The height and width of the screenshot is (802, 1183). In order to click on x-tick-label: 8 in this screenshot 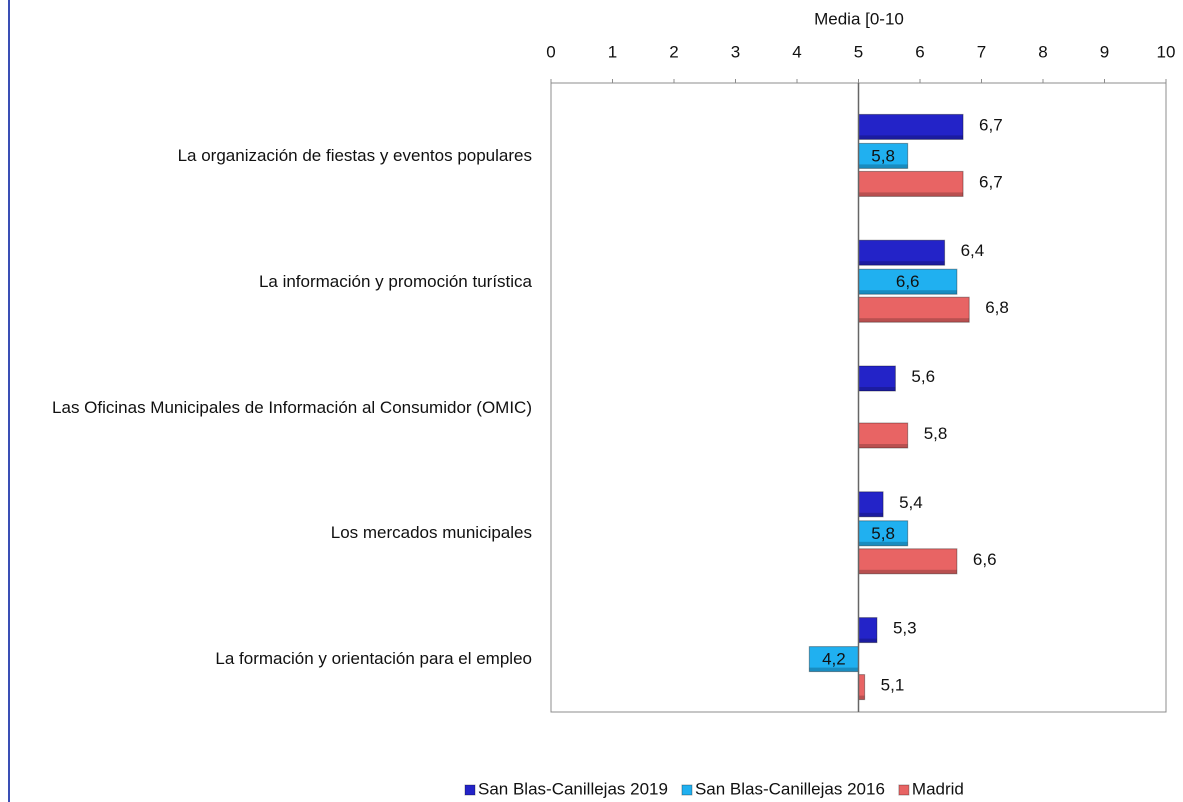, I will do `click(1042, 51)`.